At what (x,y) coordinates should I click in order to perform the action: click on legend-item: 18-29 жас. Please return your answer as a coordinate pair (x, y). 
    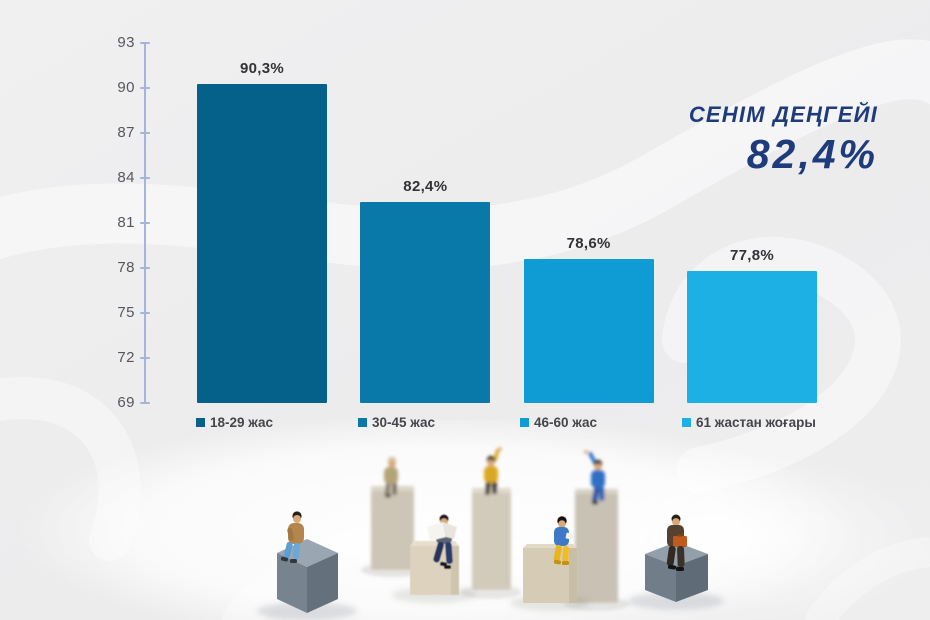
    Looking at the image, I should click on (261, 422).